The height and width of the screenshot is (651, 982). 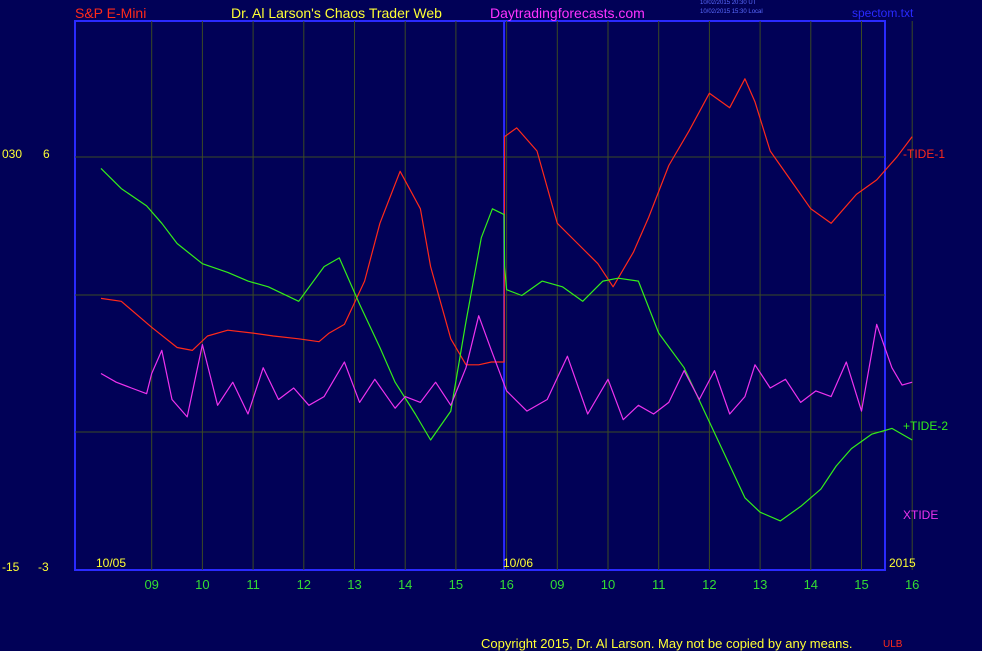 What do you see at coordinates (43, 567) in the screenshot?
I see `axis-label-minus3: -3` at bounding box center [43, 567].